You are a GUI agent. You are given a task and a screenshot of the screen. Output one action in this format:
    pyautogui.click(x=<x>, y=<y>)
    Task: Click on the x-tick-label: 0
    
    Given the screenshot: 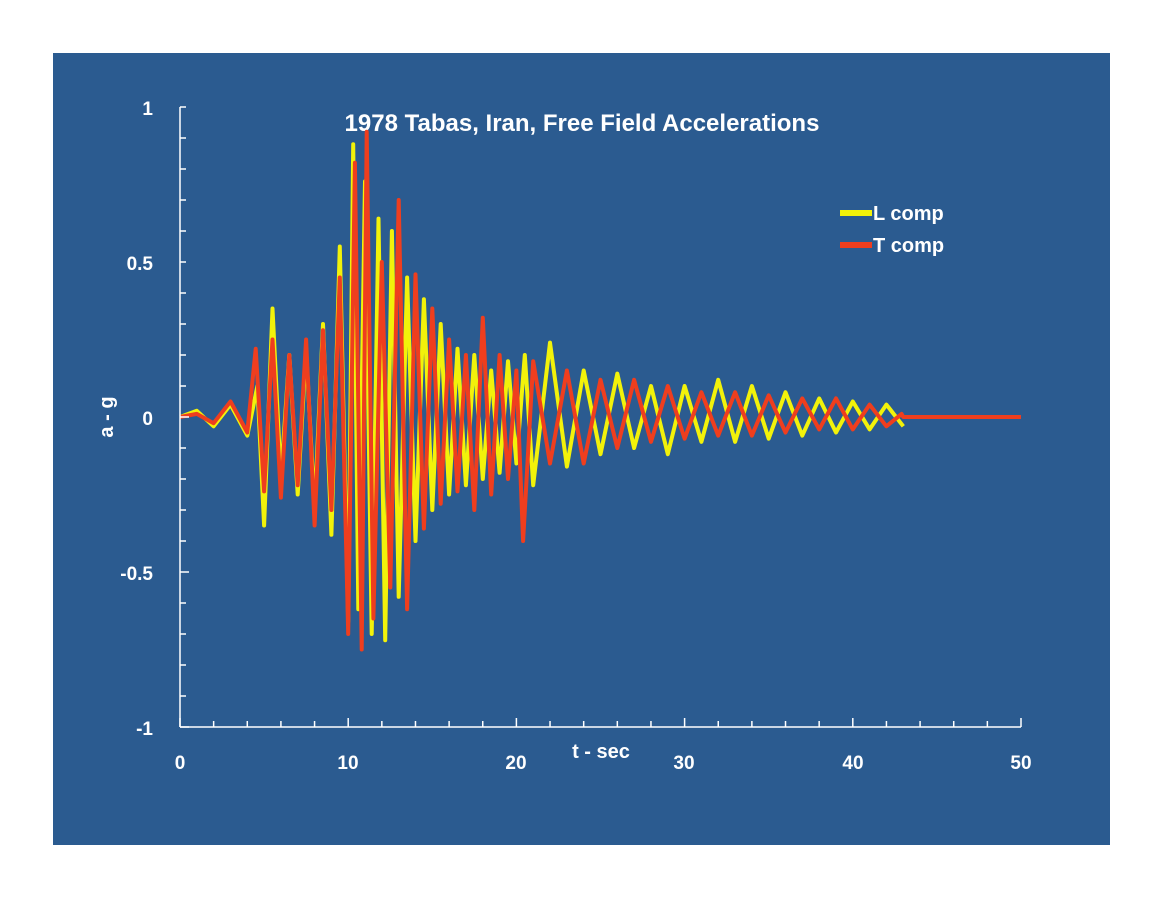 What is the action you would take?
    pyautogui.click(x=180, y=763)
    